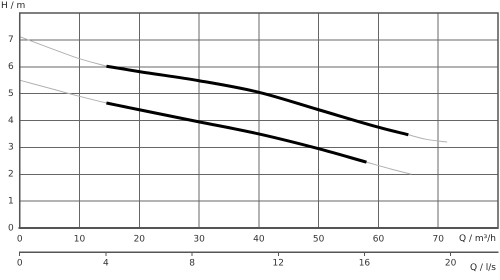 This screenshot has width=500, height=280. What do you see at coordinates (19, 263) in the screenshot?
I see `x2-tick-label: 0` at bounding box center [19, 263].